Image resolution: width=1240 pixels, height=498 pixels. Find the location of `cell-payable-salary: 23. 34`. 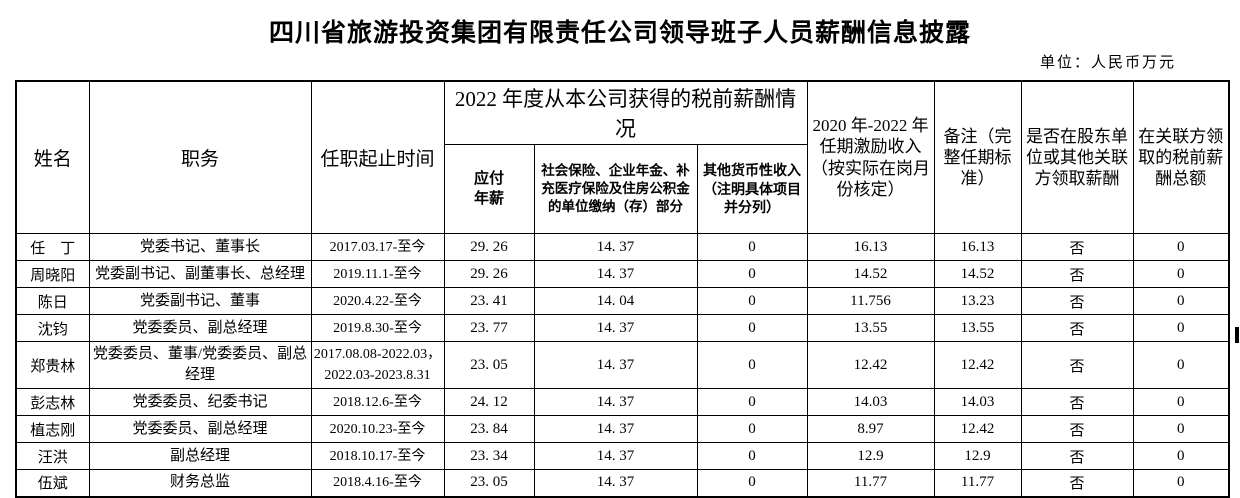

cell-payable-salary: 23. 34 is located at coordinates (489, 456).